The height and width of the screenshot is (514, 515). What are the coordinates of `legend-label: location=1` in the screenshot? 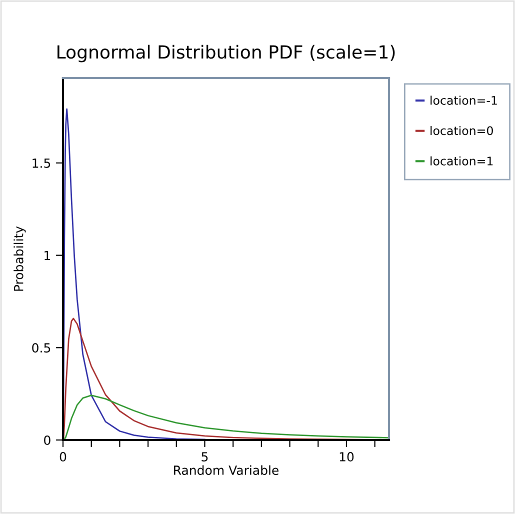 It's located at (461, 161).